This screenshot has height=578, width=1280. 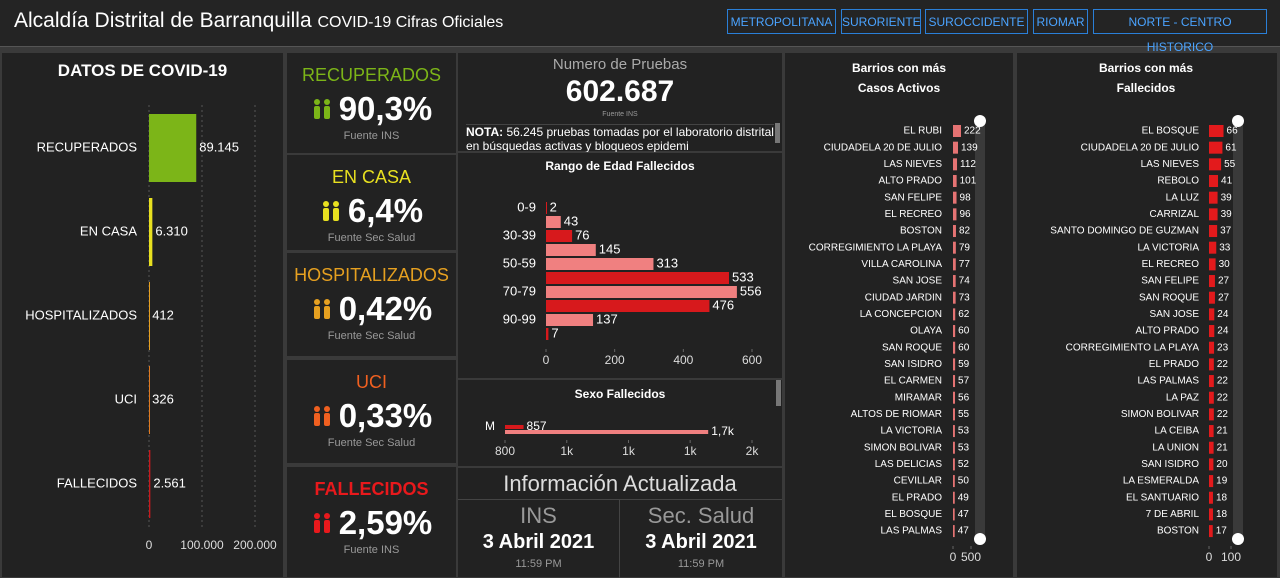 I want to click on value-label: 37, so click(x=1226, y=231).